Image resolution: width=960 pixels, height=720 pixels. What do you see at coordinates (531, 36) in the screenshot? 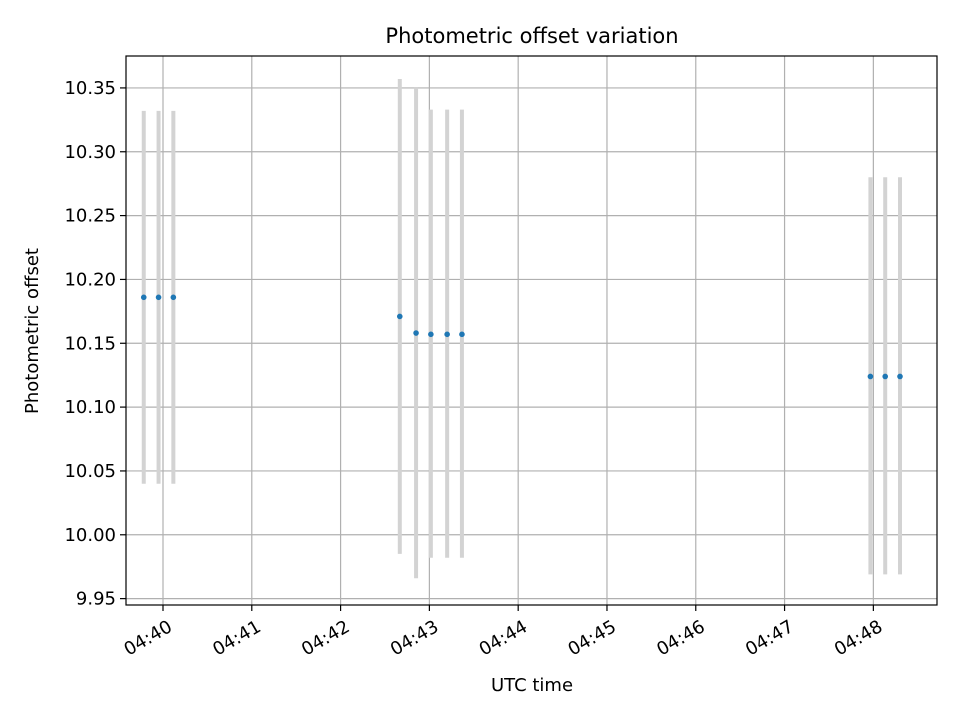
I see `chart-title: Photometric offset variation` at bounding box center [531, 36].